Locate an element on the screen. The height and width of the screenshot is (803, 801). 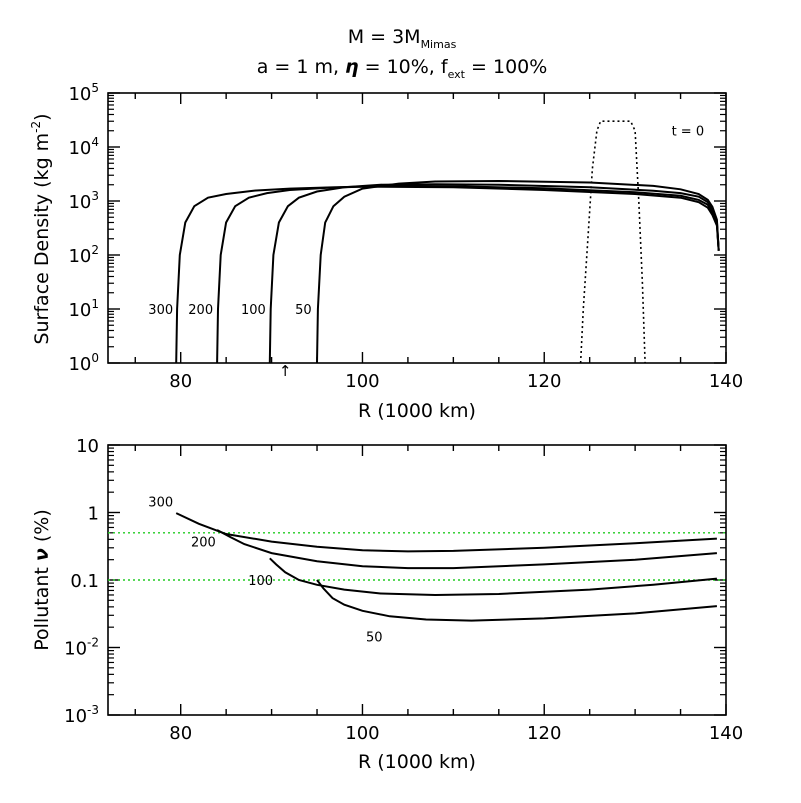
bottom-x-axis-label: R (1000 km) is located at coordinates (417, 762).